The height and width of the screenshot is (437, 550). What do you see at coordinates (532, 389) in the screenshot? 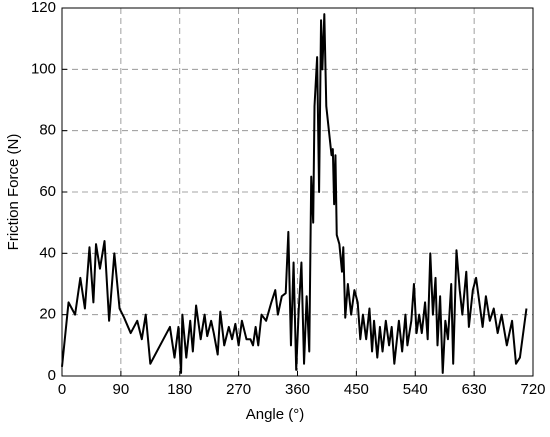
I see `x-tick-label: 720` at bounding box center [532, 389].